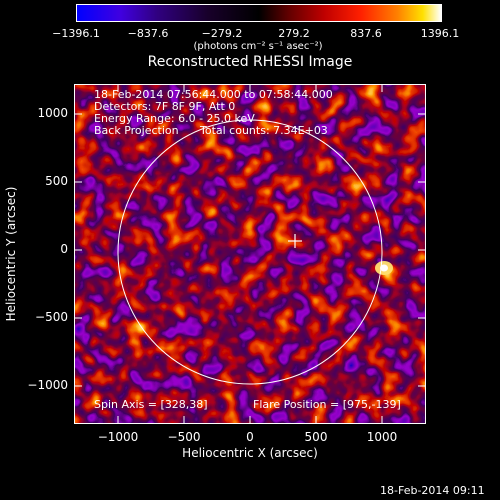 This screenshot has width=500, height=500. What do you see at coordinates (316, 437) in the screenshot?
I see `x-tick-label: 500` at bounding box center [316, 437].